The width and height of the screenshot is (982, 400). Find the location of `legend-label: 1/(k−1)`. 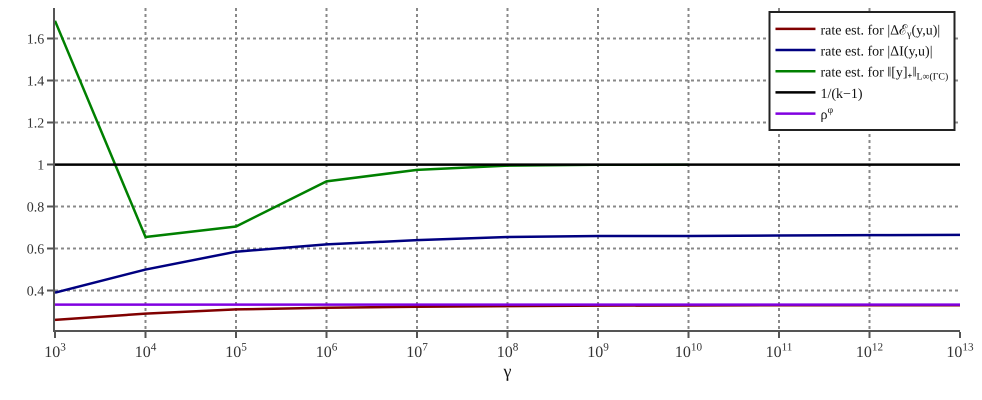

legend-label: 1/(k−1) is located at coordinates (841, 94).